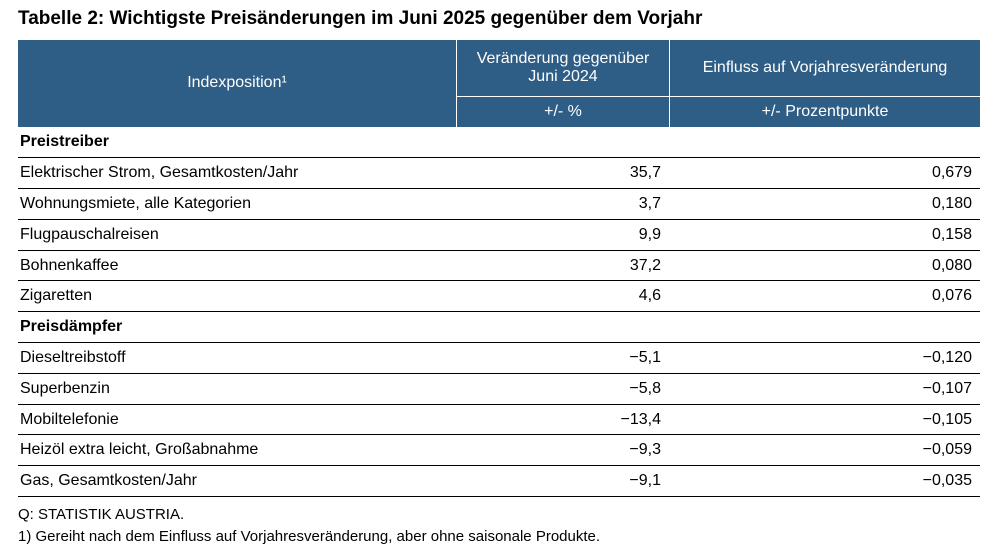 This screenshot has height=554, width=1000. I want to click on section-row: Preisdämpfer, so click(499, 327).